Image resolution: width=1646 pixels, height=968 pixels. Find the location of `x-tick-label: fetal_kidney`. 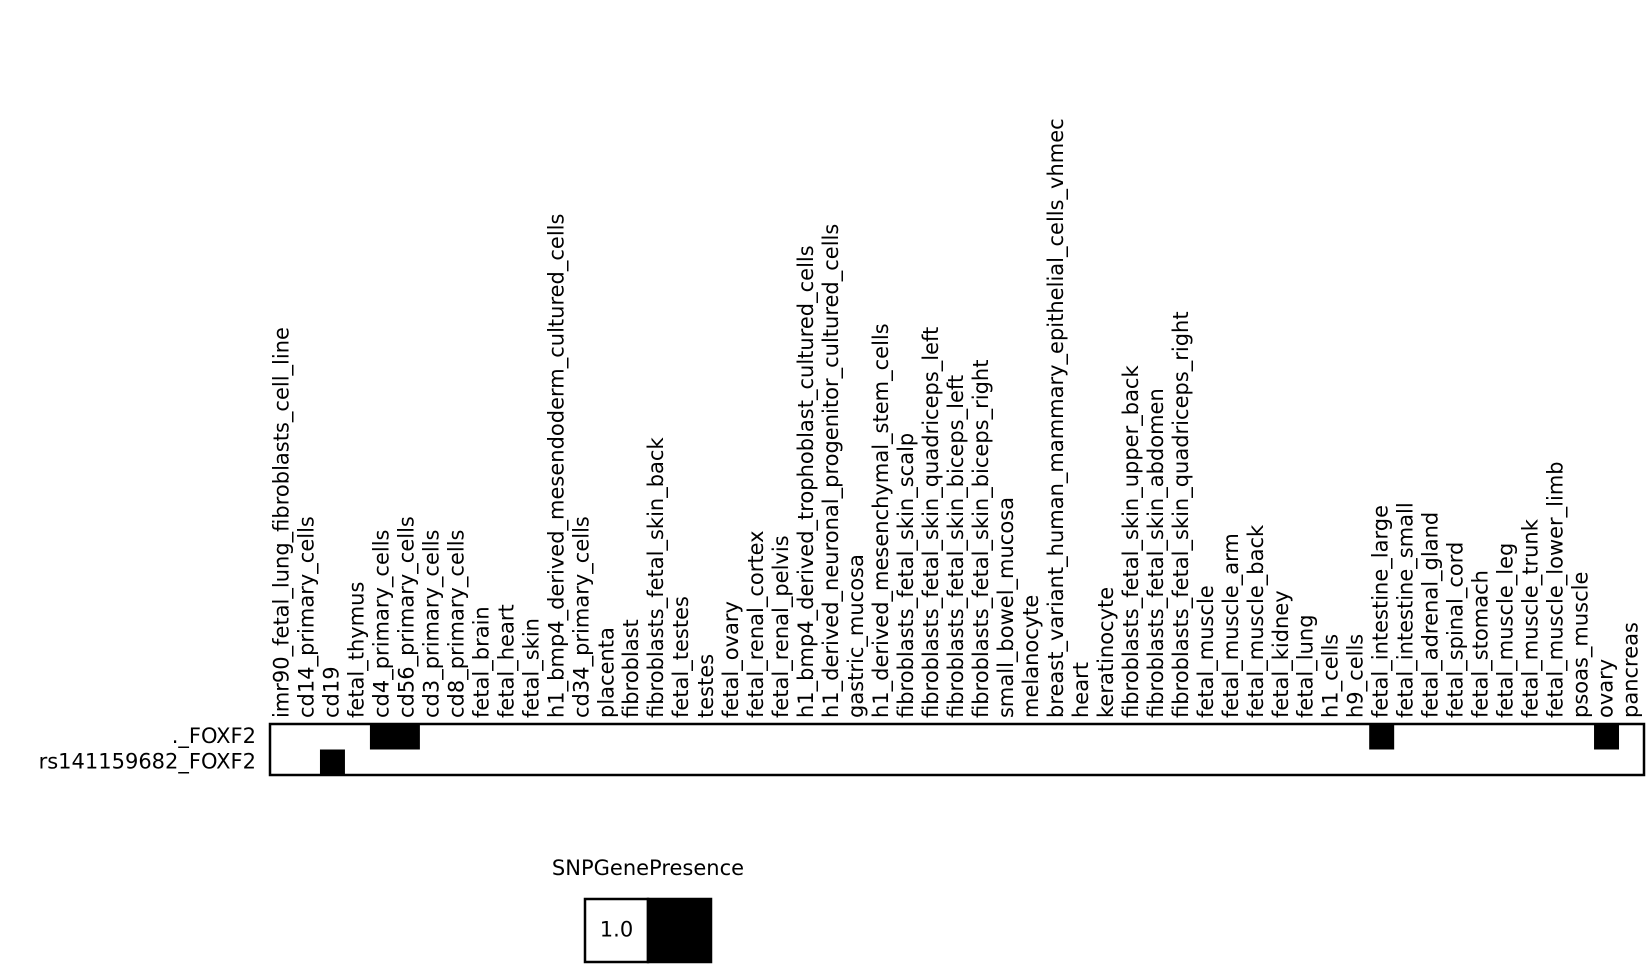

x-tick-label: fetal_kidney is located at coordinates (1281, 654).